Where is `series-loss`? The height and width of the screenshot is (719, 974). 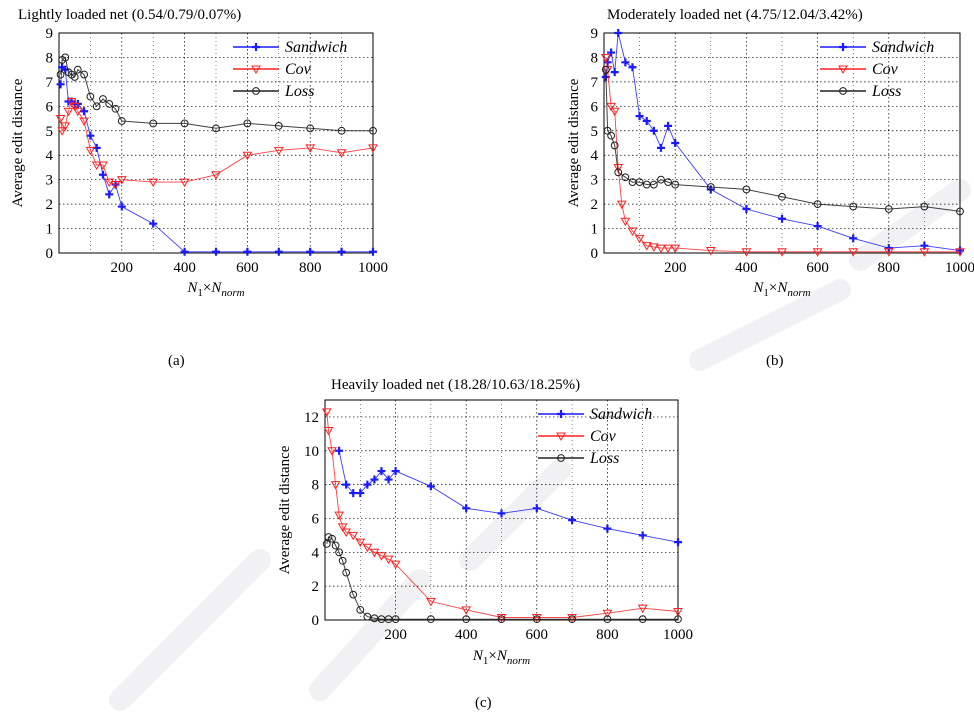
series-loss is located at coordinates (216, 94).